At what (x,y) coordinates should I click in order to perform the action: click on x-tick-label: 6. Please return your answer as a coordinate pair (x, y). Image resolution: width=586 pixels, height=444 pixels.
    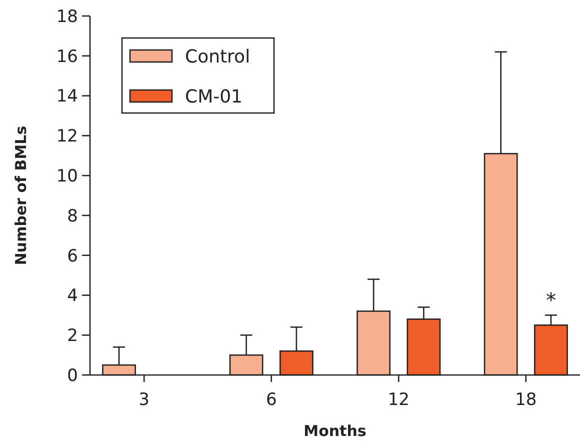
    Looking at the image, I should click on (271, 400).